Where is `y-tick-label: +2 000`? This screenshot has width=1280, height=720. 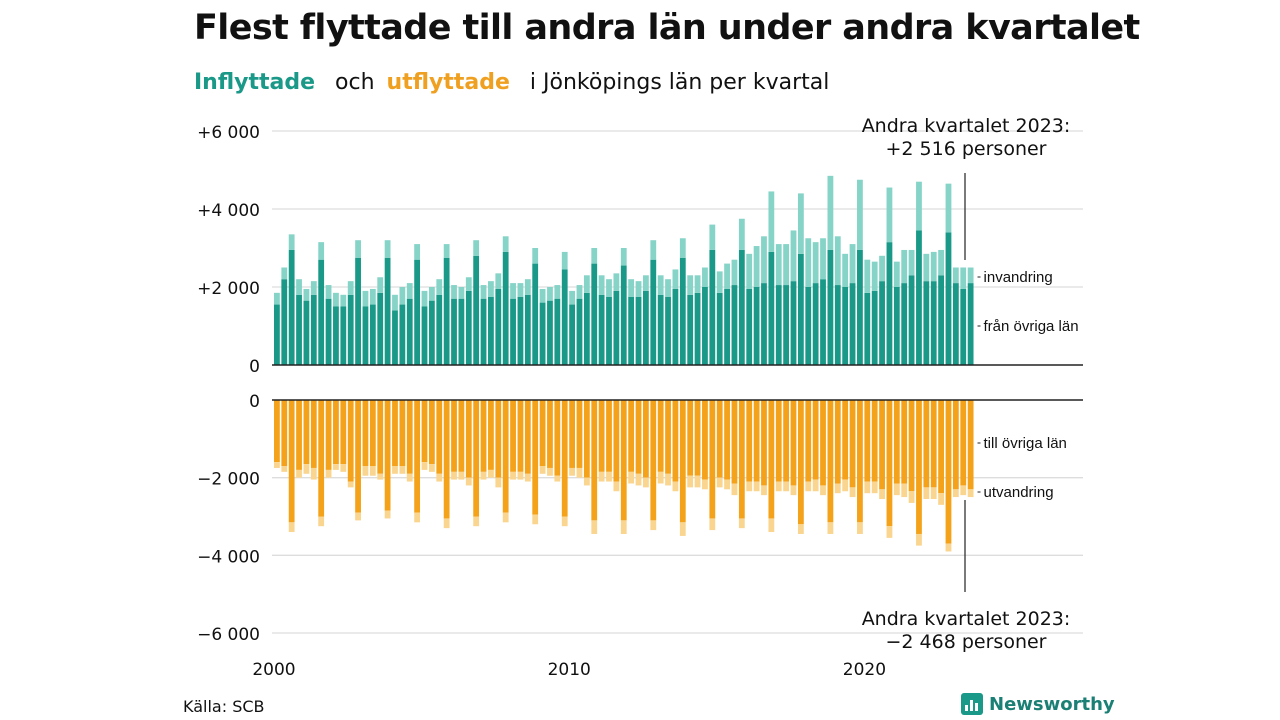
y-tick-label: +2 000 is located at coordinates (228, 289).